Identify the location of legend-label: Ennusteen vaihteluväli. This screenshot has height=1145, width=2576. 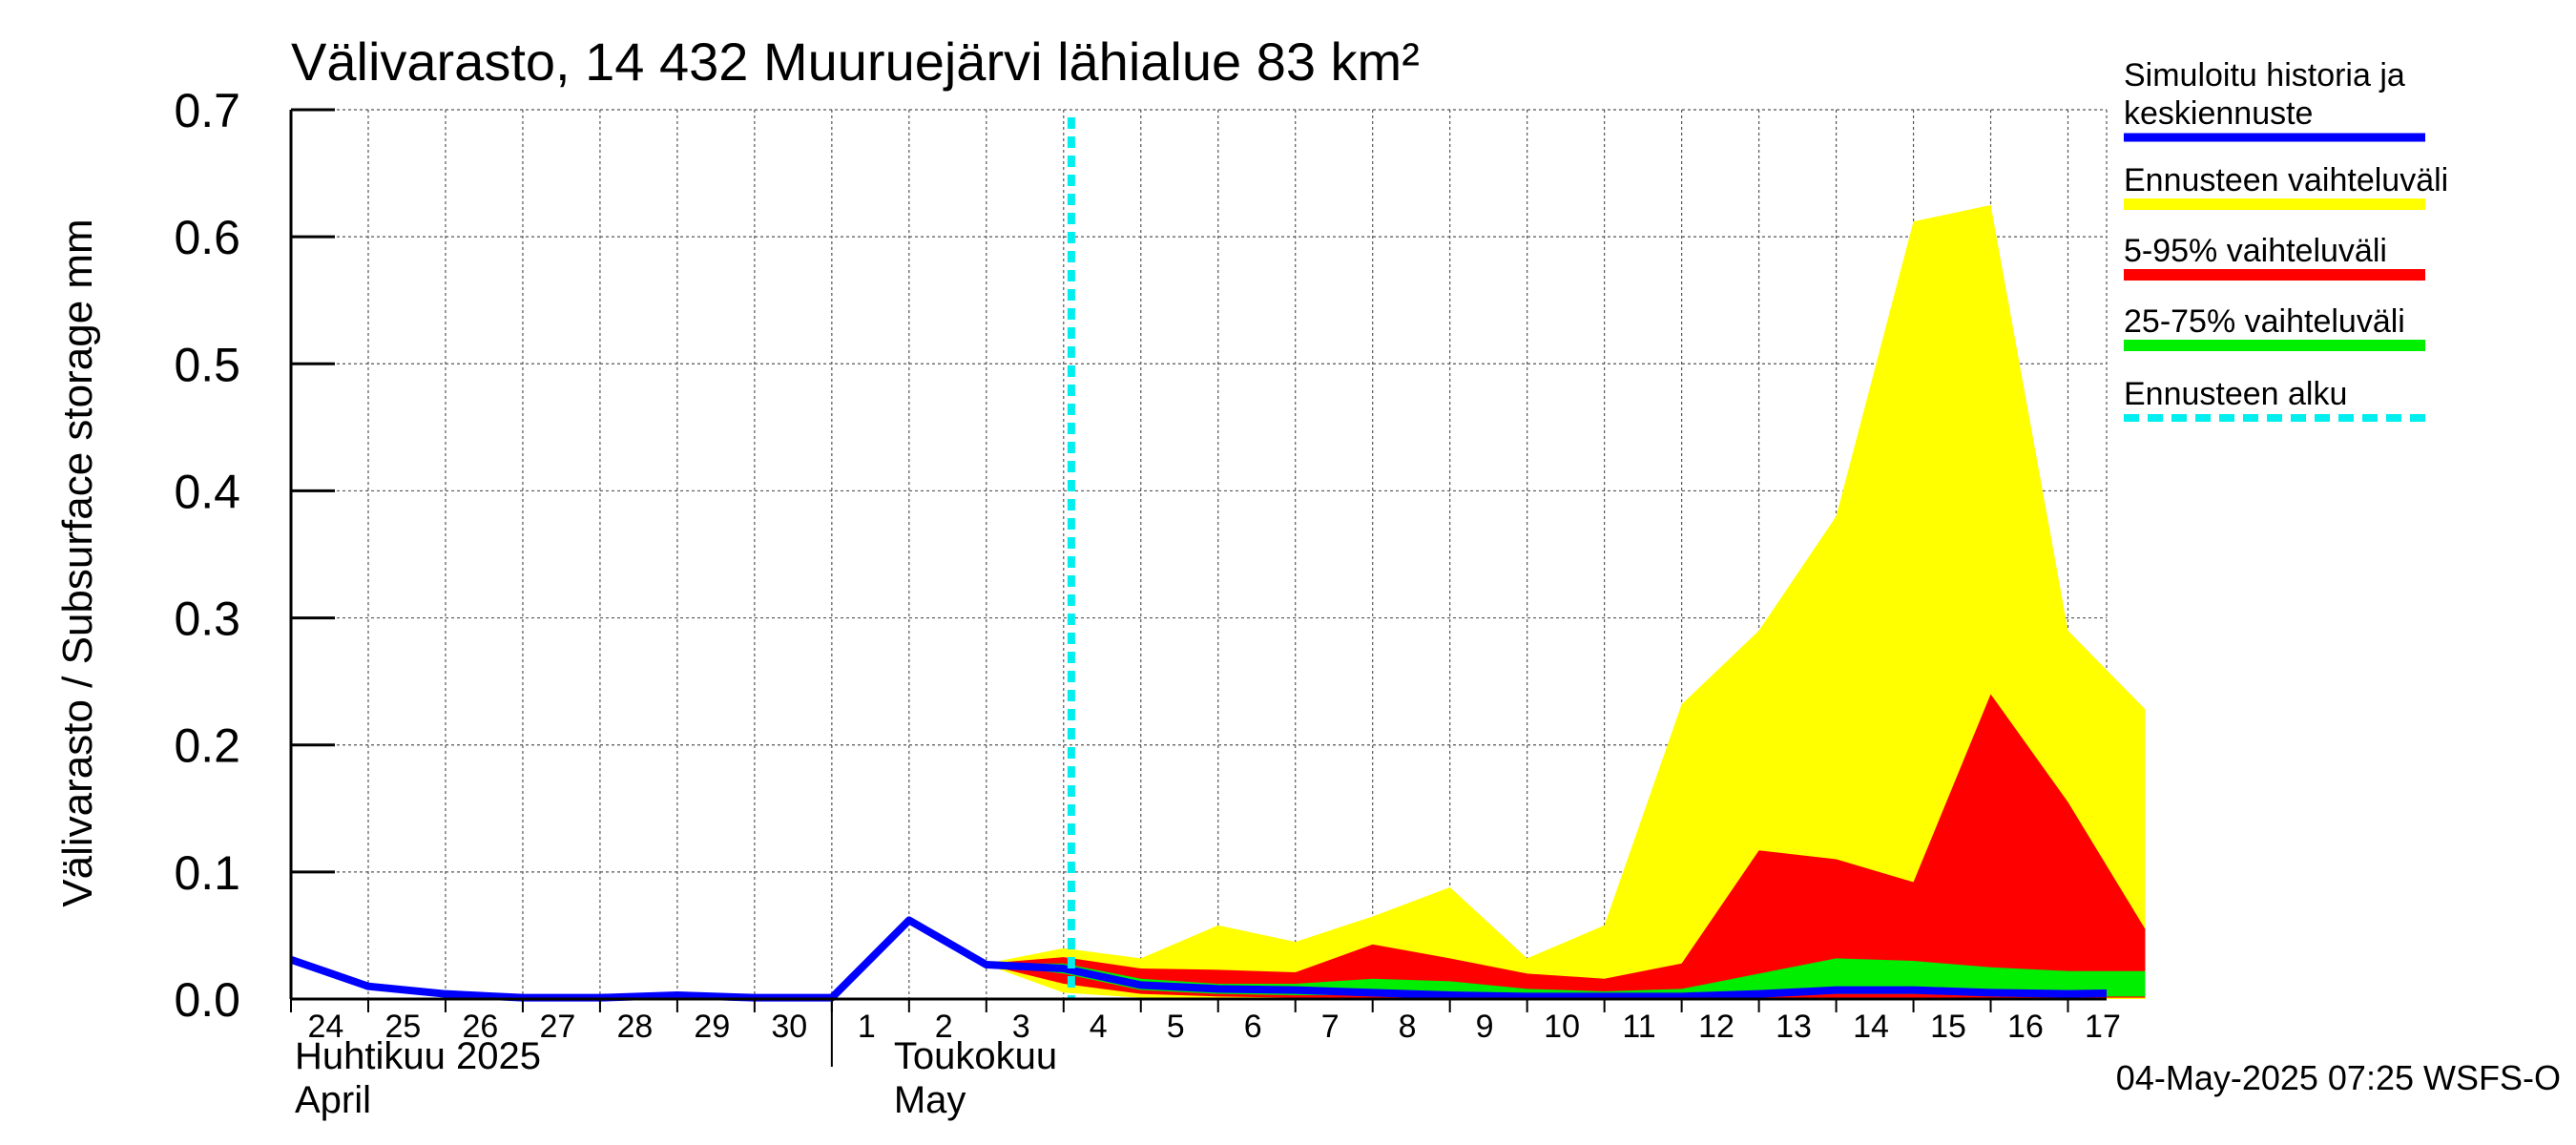
(2286, 180).